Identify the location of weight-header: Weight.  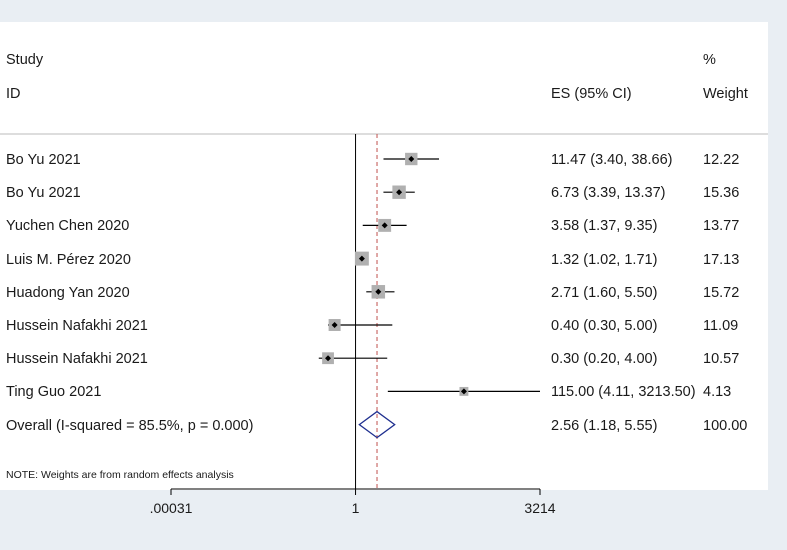
(725, 94).